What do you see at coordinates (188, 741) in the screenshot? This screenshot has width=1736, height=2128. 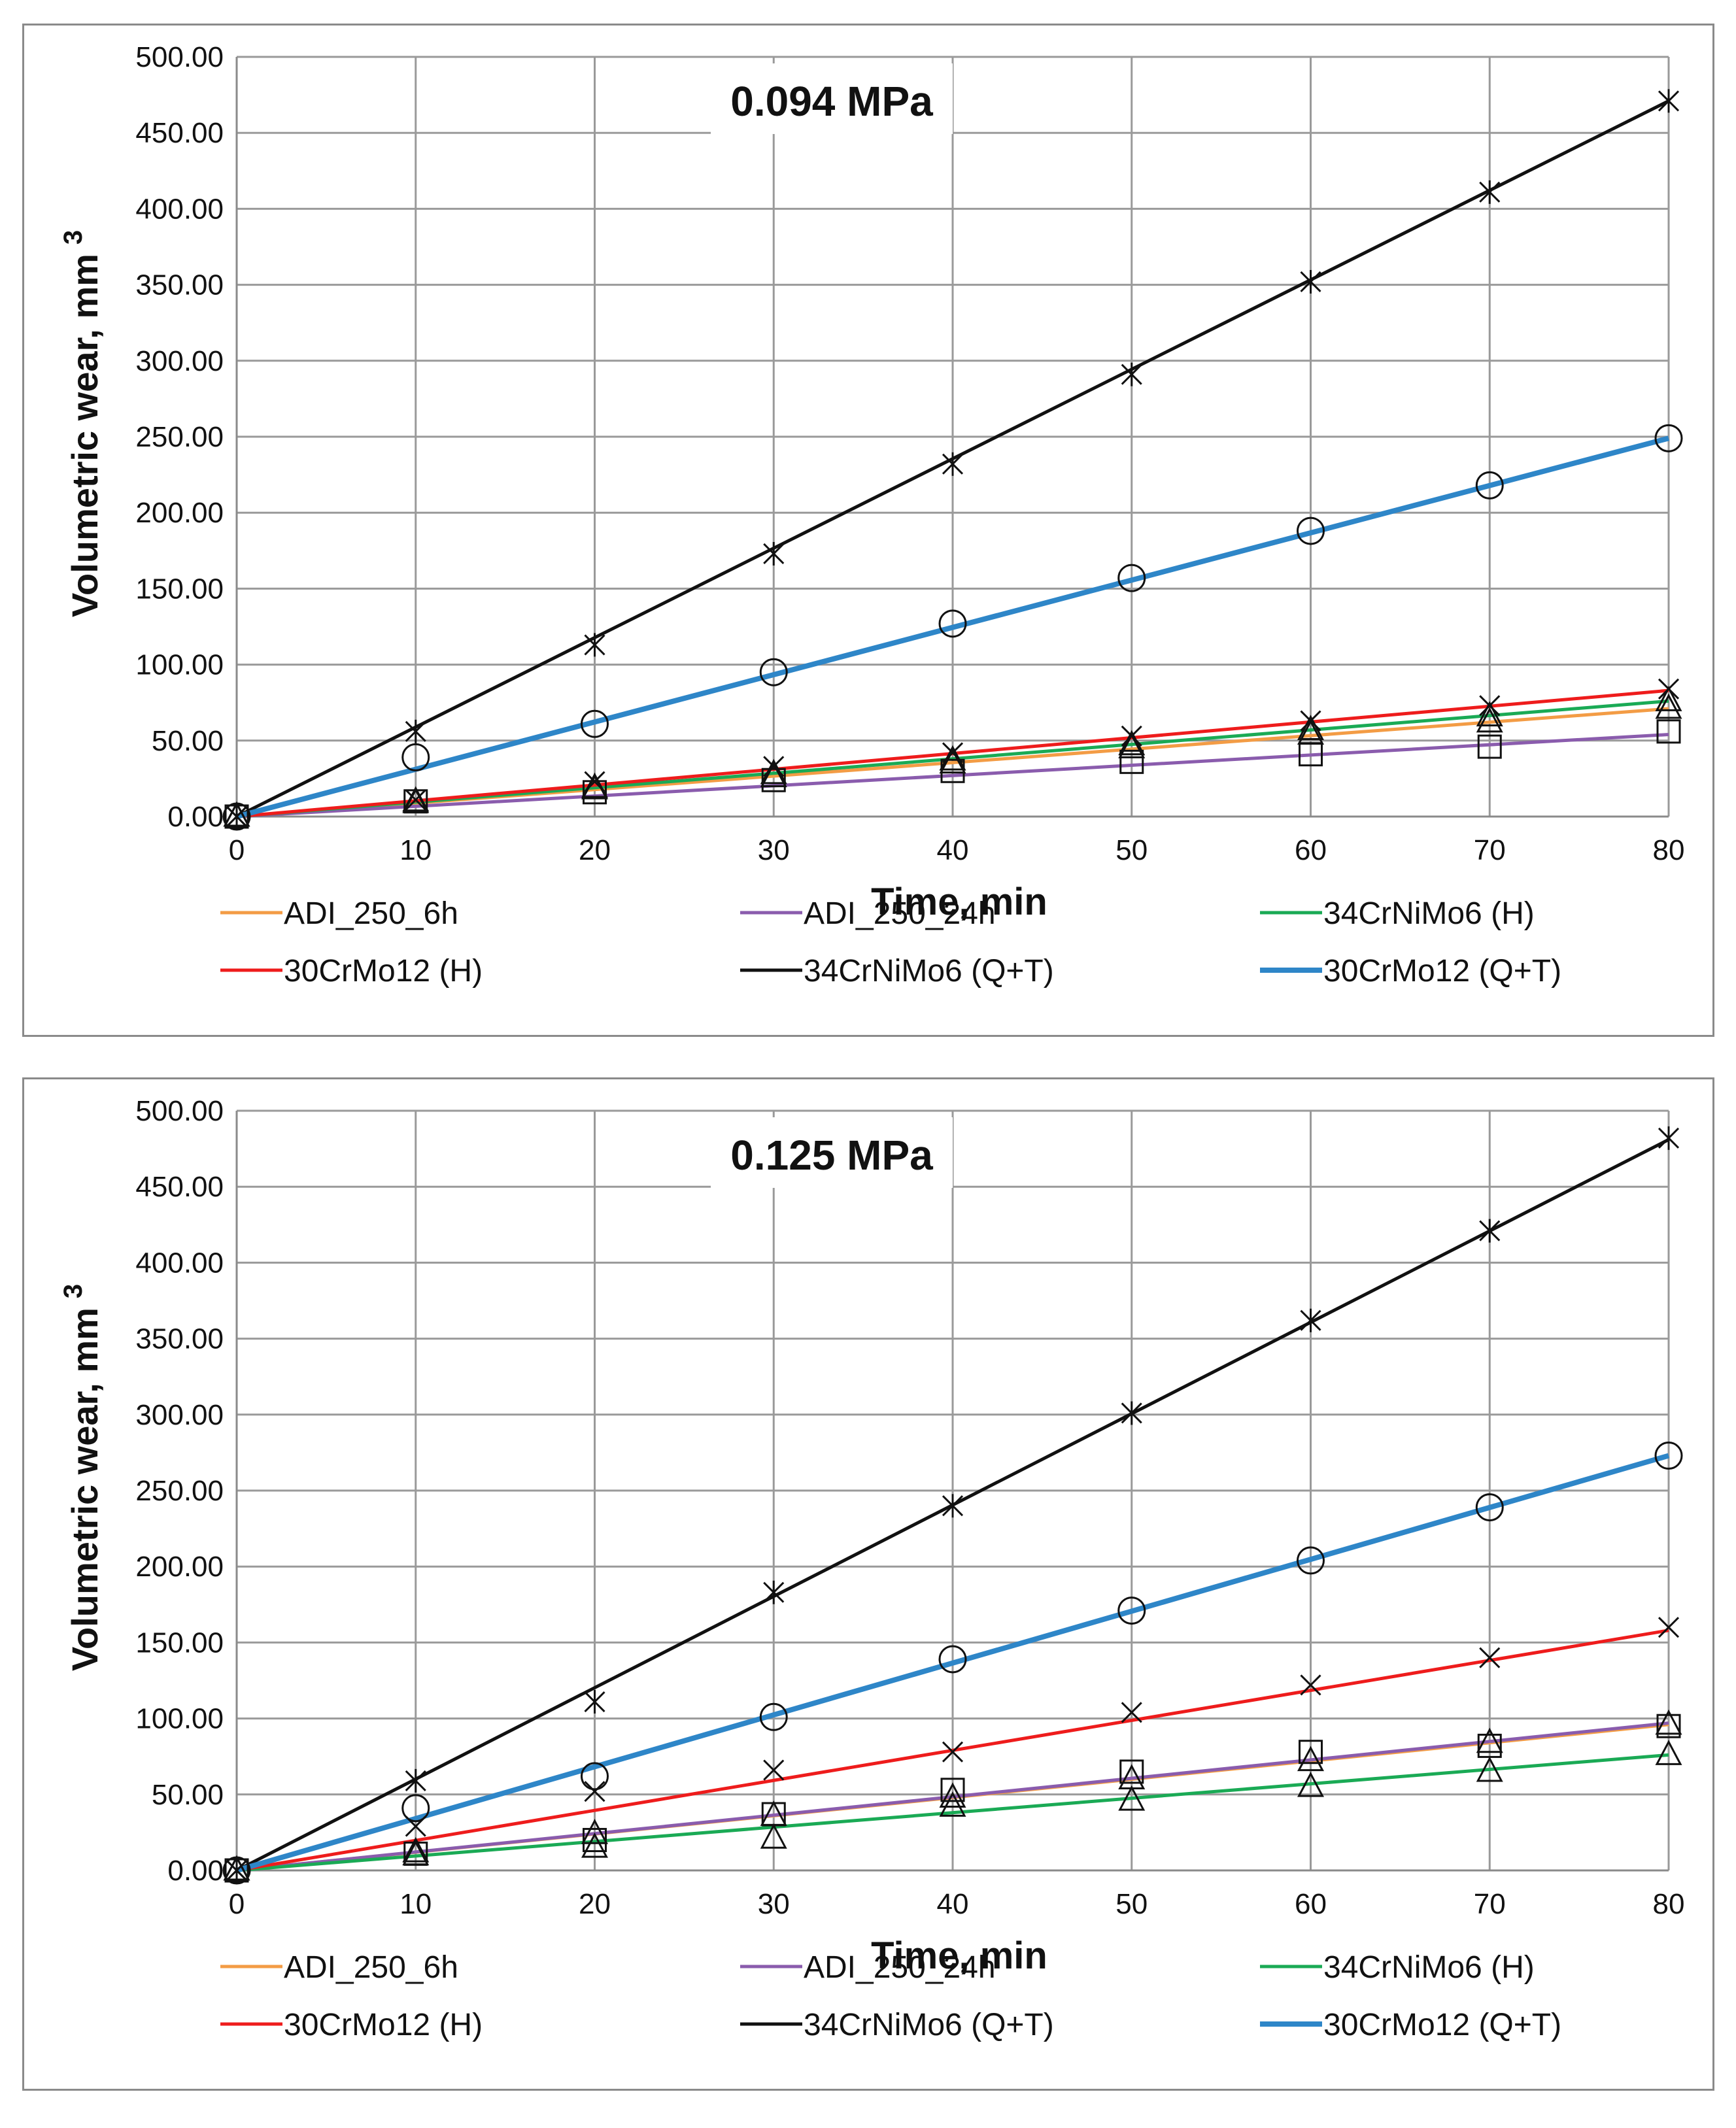 I see `y-tick-label: 50.00` at bounding box center [188, 741].